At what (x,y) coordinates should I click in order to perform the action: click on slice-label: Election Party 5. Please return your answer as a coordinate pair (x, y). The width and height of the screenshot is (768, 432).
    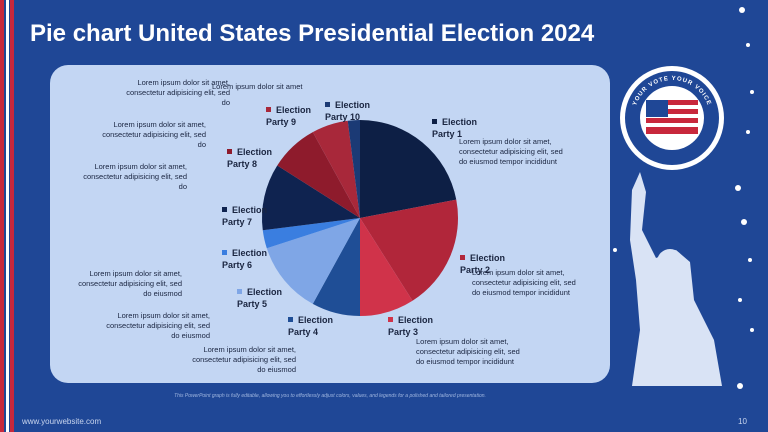
    Looking at the image, I should click on (268, 298).